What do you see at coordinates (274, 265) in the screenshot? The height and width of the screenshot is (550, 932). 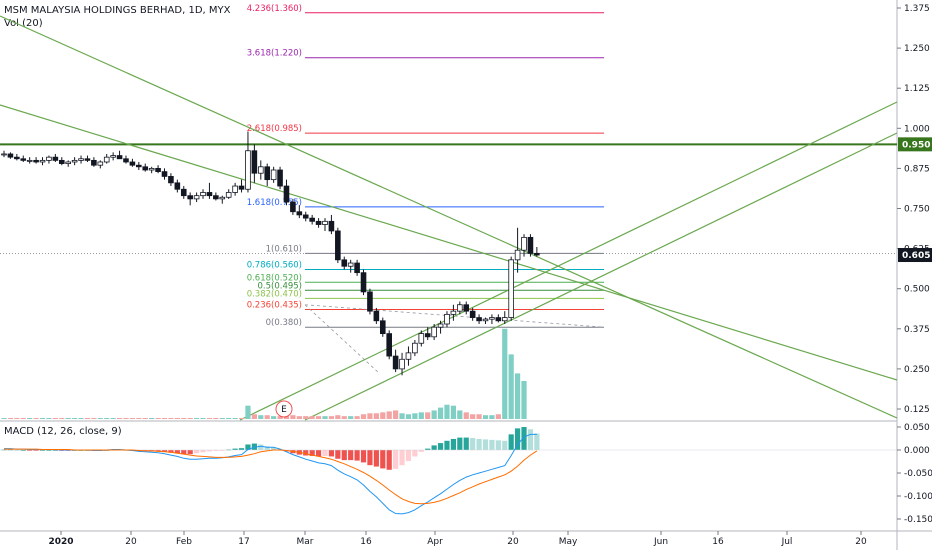 I see `fib-level-label: 0.786(0.560)` at bounding box center [274, 265].